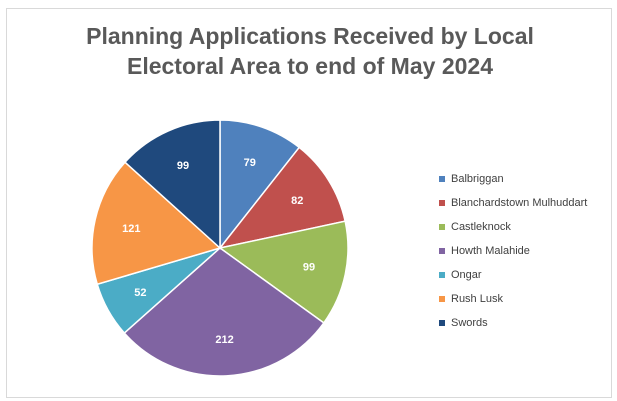  I want to click on legend-item-rush-lusk: Rush Lusk, so click(513, 299).